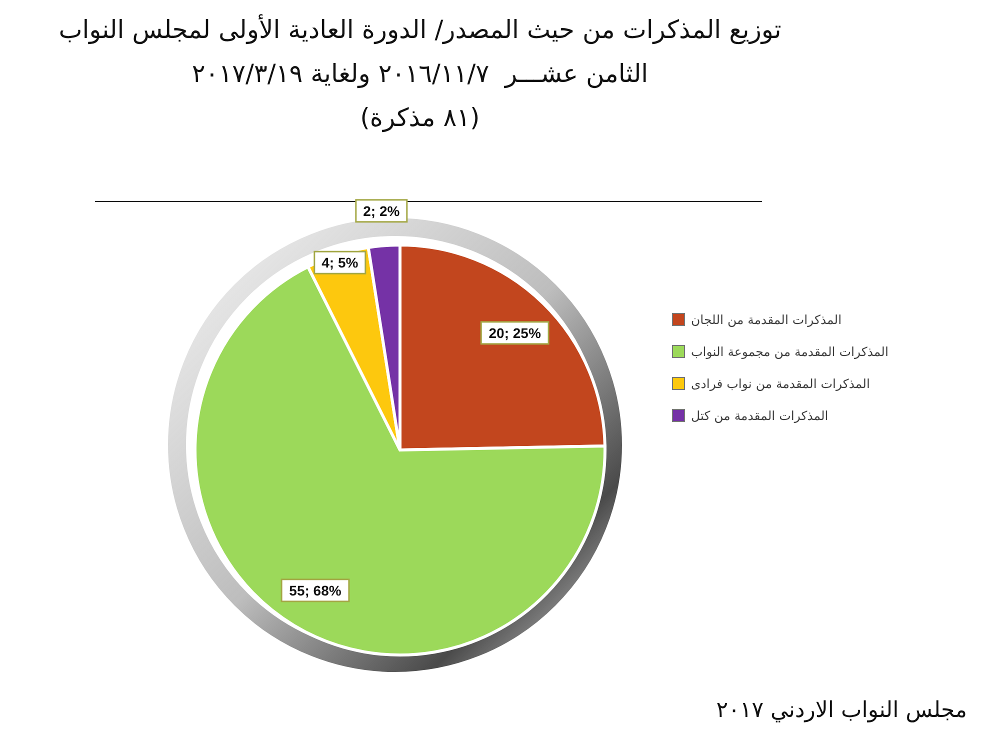  Describe the element at coordinates (841, 710) in the screenshot. I see `text: مجلس النواب الاردني ٢٠١٧` at that location.